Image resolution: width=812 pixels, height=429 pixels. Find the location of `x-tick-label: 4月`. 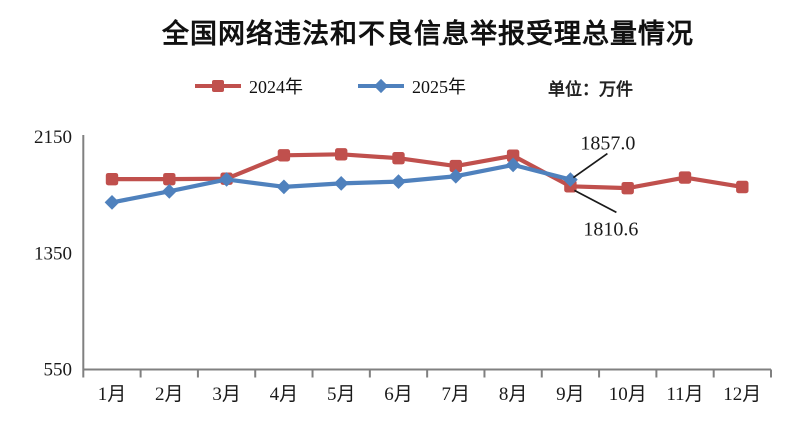

x-tick-label: 4月 is located at coordinates (284, 394).